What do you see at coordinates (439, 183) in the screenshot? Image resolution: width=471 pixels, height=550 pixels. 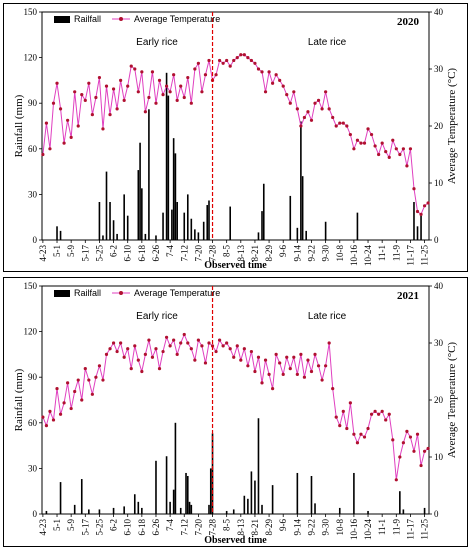 I see `y-right-tick-label: 10` at bounding box center [439, 183].